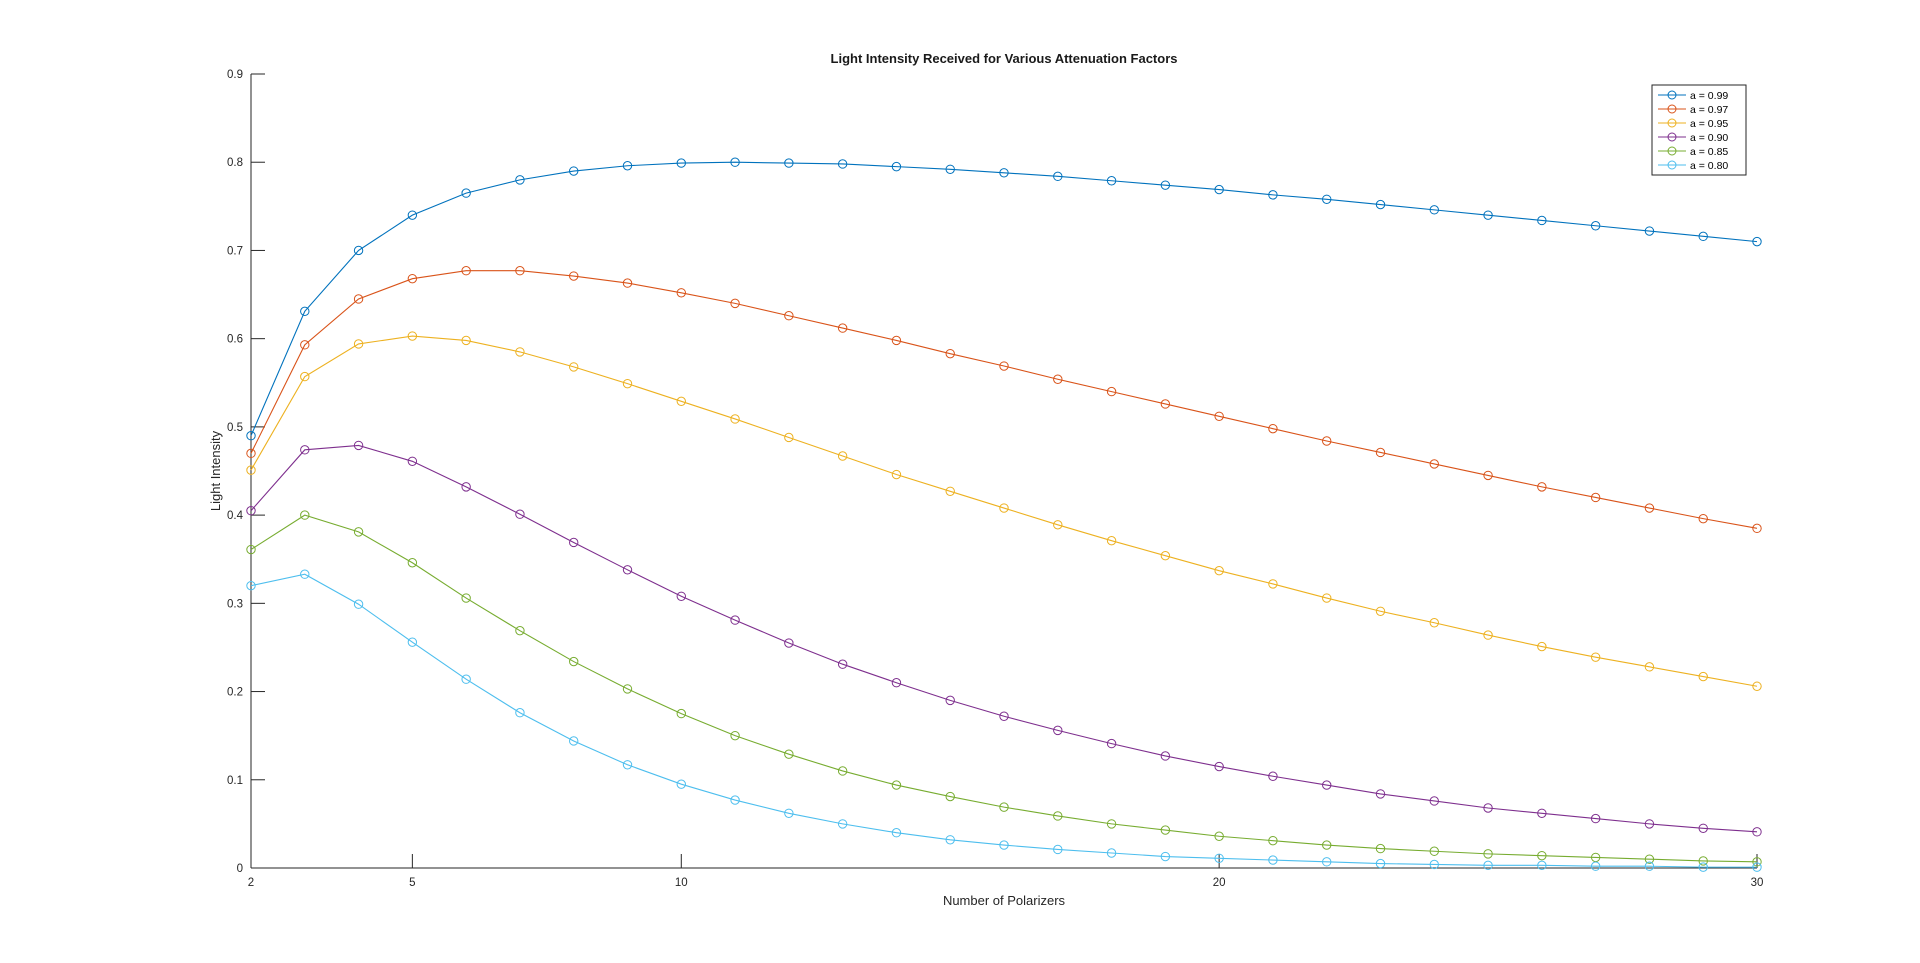 Image resolution: width=1920 pixels, height=963 pixels. I want to click on y-tick-label: 0.3, so click(235, 604).